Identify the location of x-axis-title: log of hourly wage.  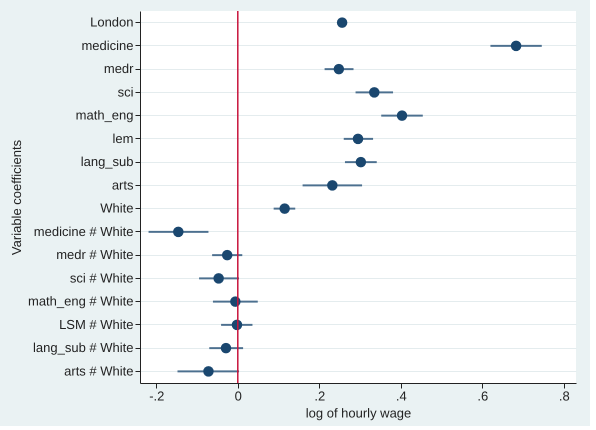
(359, 413).